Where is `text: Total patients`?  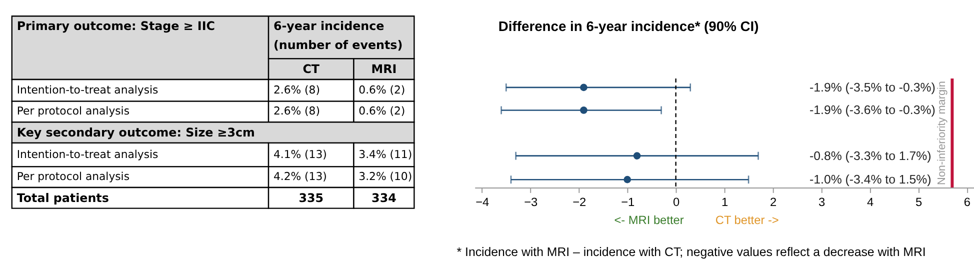
text: Total patients is located at coordinates (62, 197).